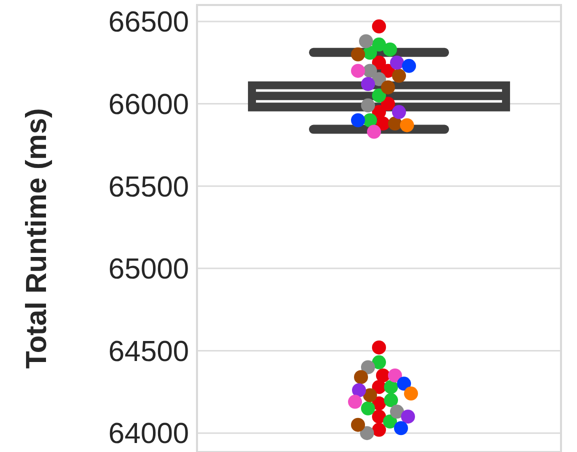 This screenshot has width=577, height=452. I want to click on y-tick-label: 64500, so click(148, 352).